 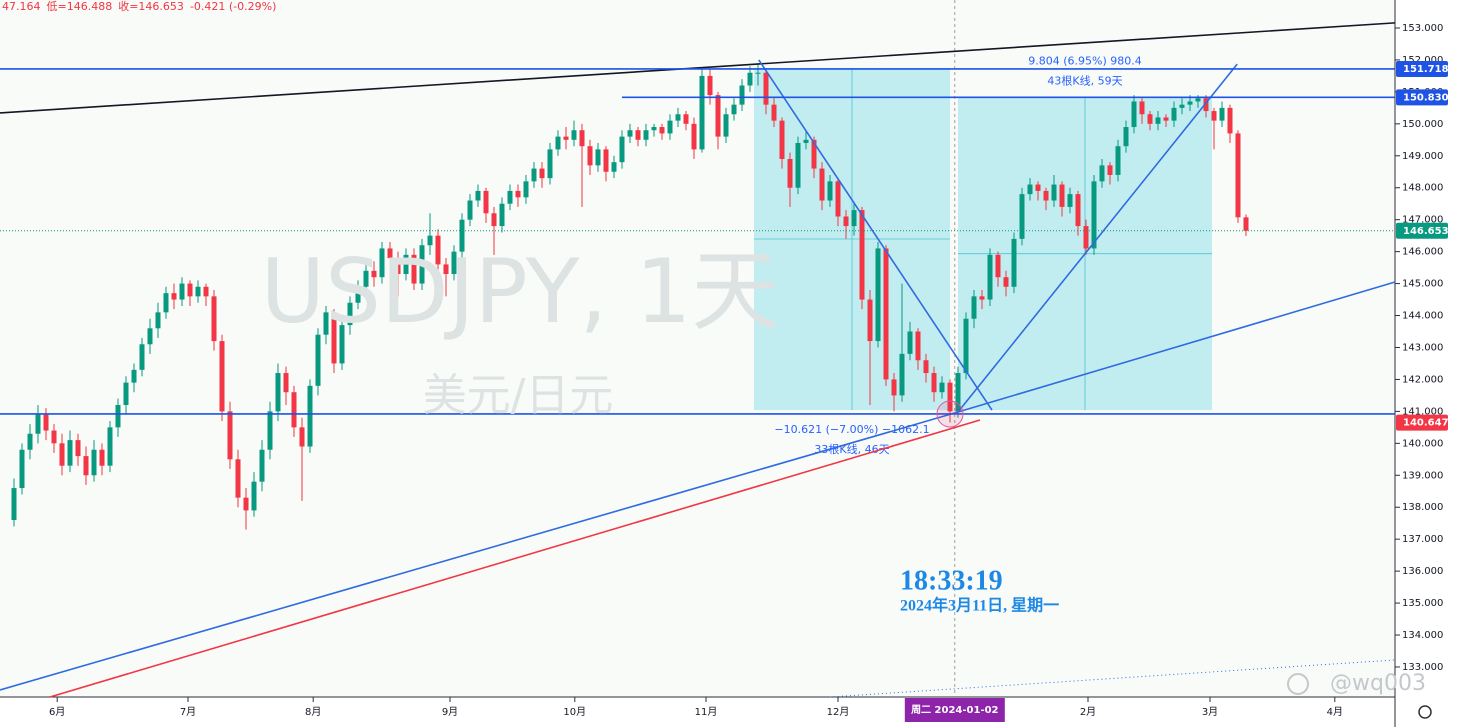 What do you see at coordinates (1422, 443) in the screenshot?
I see `y-tick-label: 140.000` at bounding box center [1422, 443].